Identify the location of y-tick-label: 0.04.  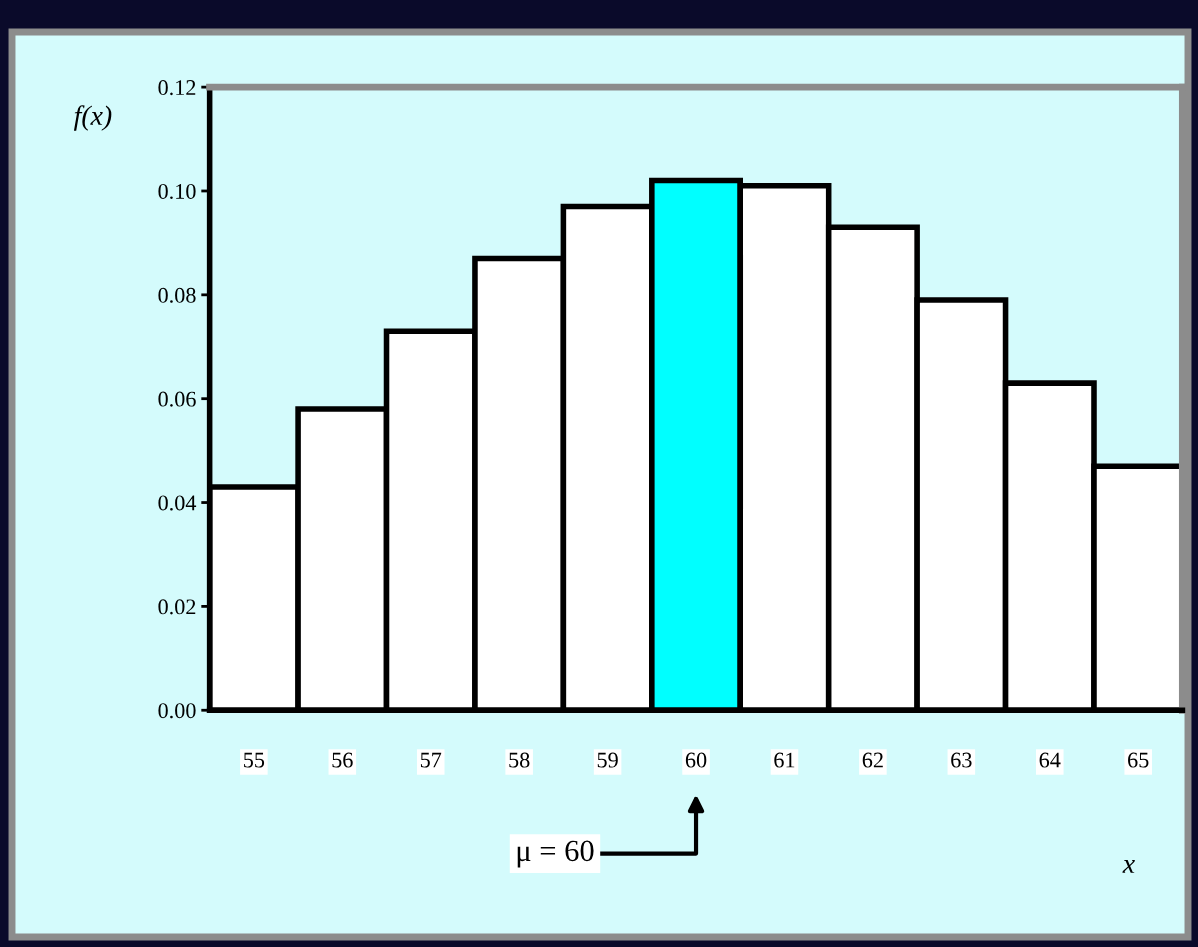
(177, 503).